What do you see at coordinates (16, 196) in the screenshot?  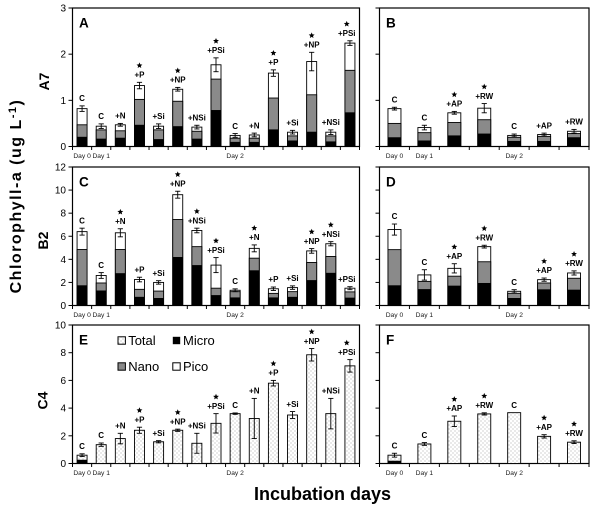 I see `svg-text: Chlorophyll-a (ug L-1)` at bounding box center [16, 196].